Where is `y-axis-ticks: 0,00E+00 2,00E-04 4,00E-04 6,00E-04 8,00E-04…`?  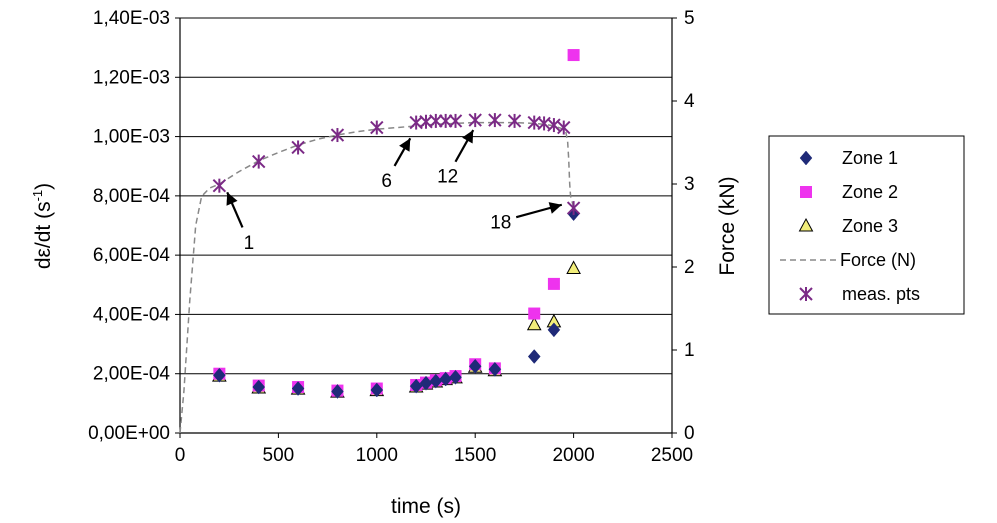 y-axis-ticks: 0,00E+00 2,00E-04 4,00E-04 6,00E-04 8,00E-04… is located at coordinates (134, 226).